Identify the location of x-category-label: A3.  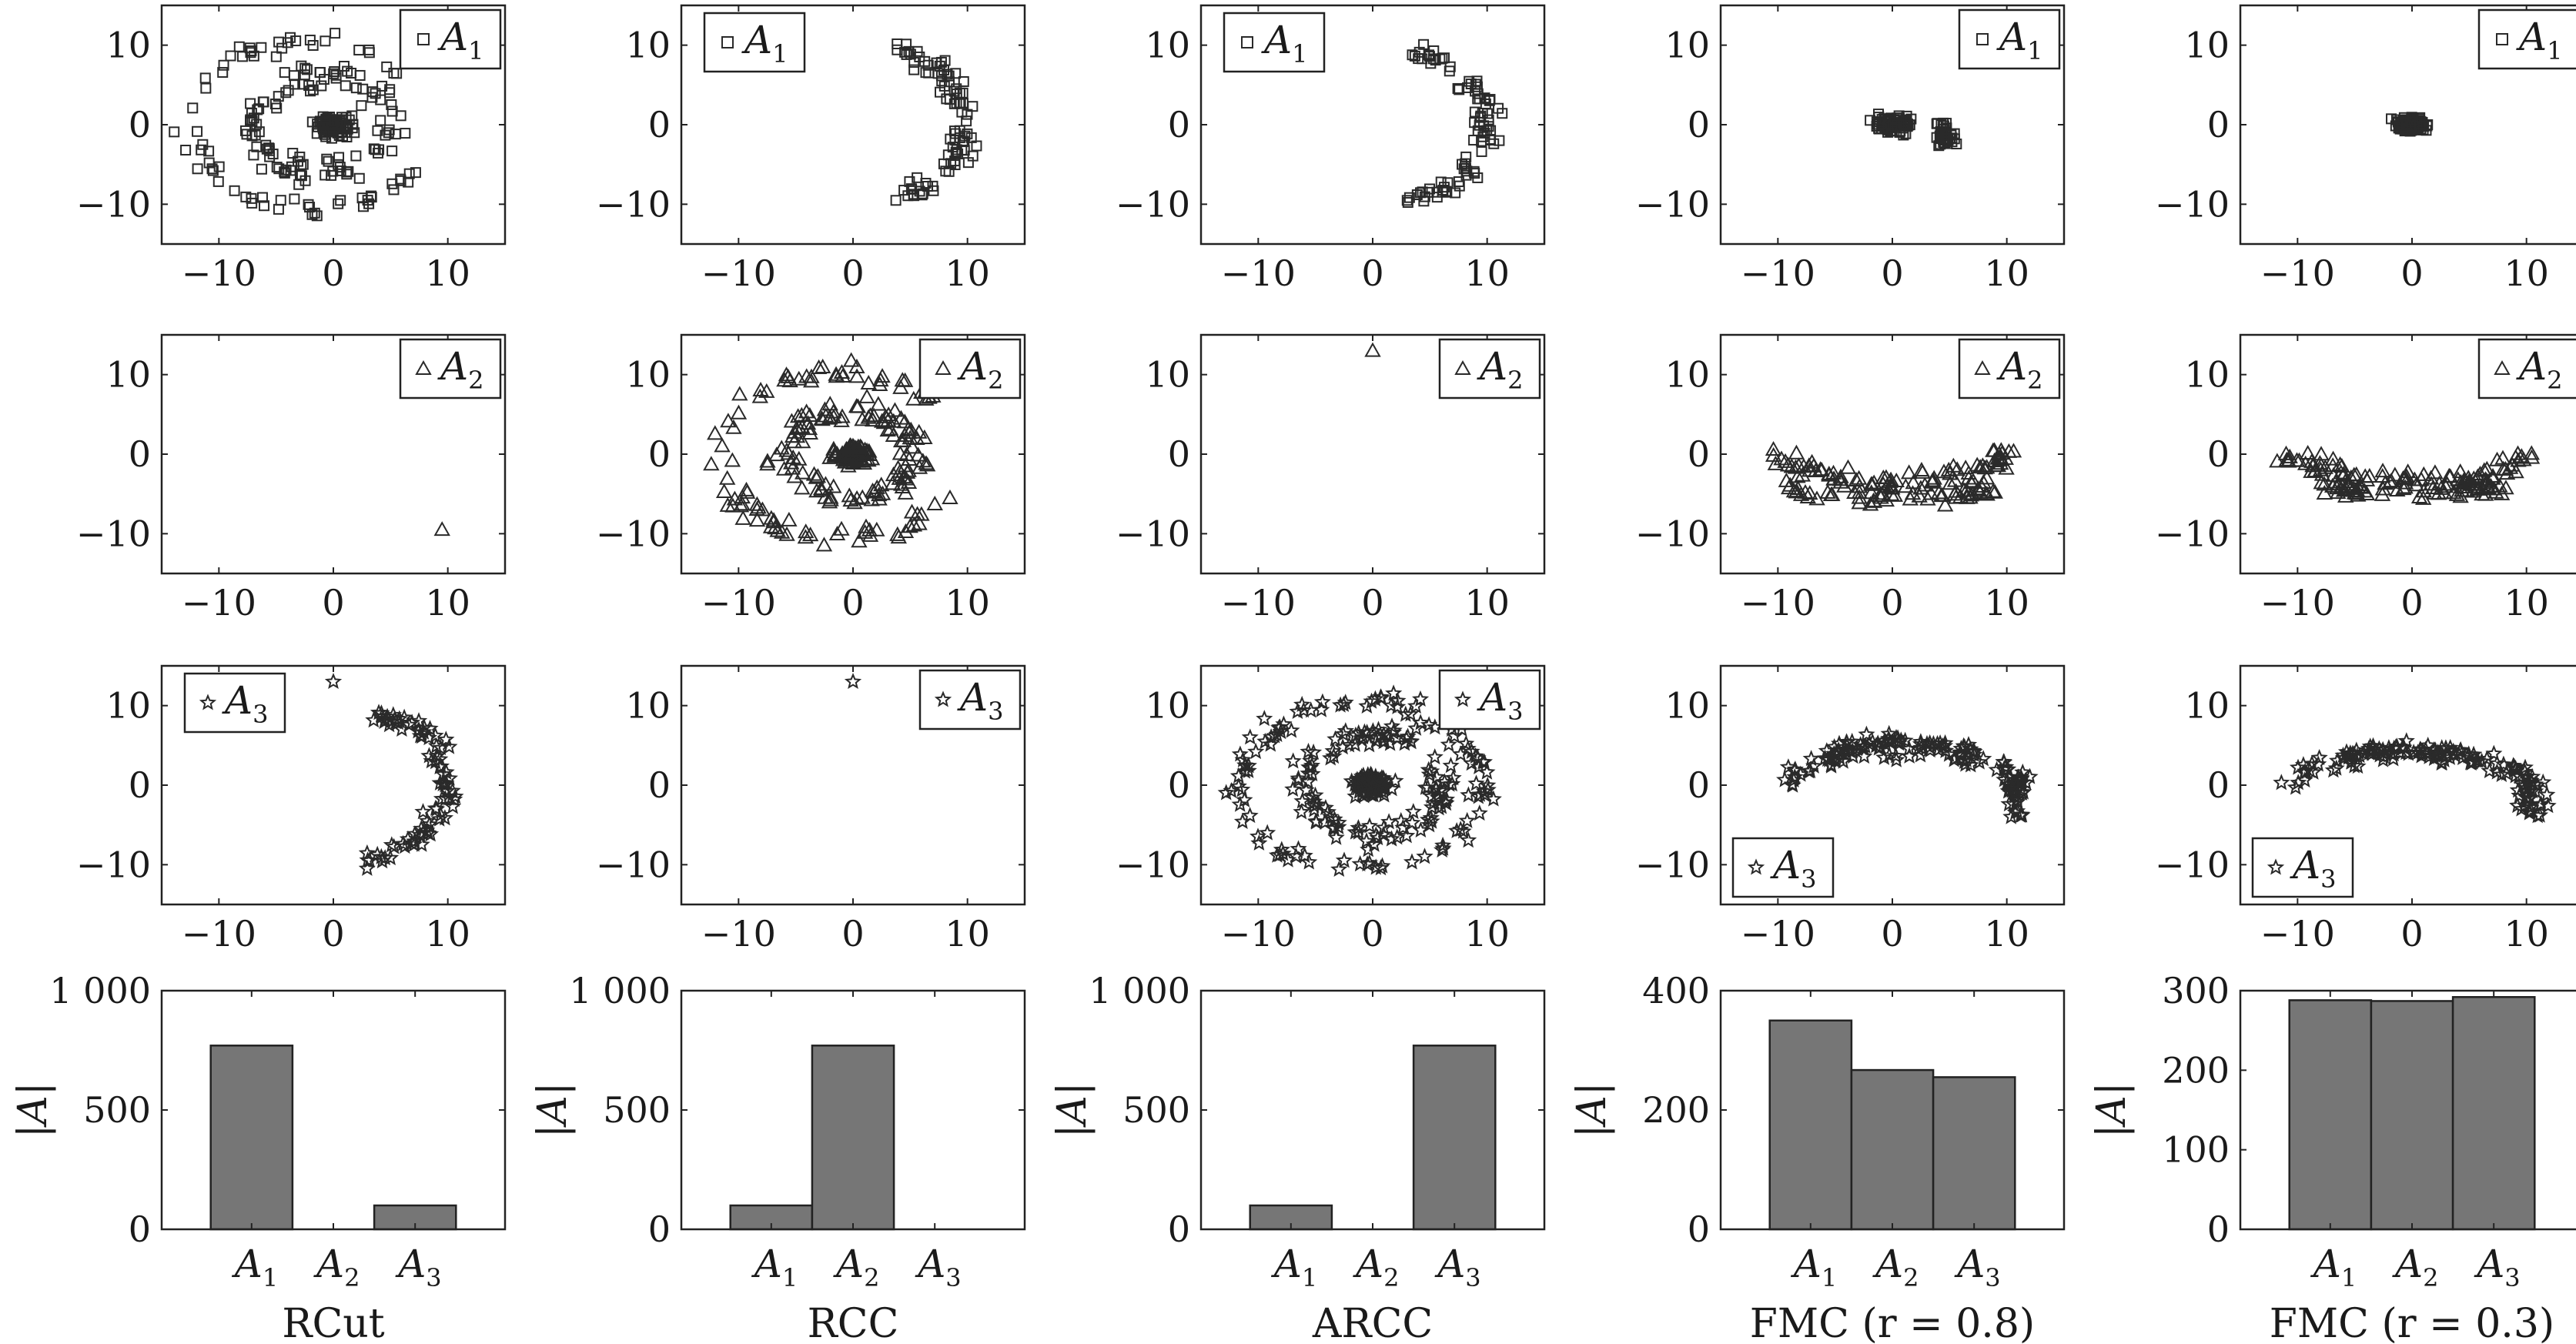
(1977, 1267).